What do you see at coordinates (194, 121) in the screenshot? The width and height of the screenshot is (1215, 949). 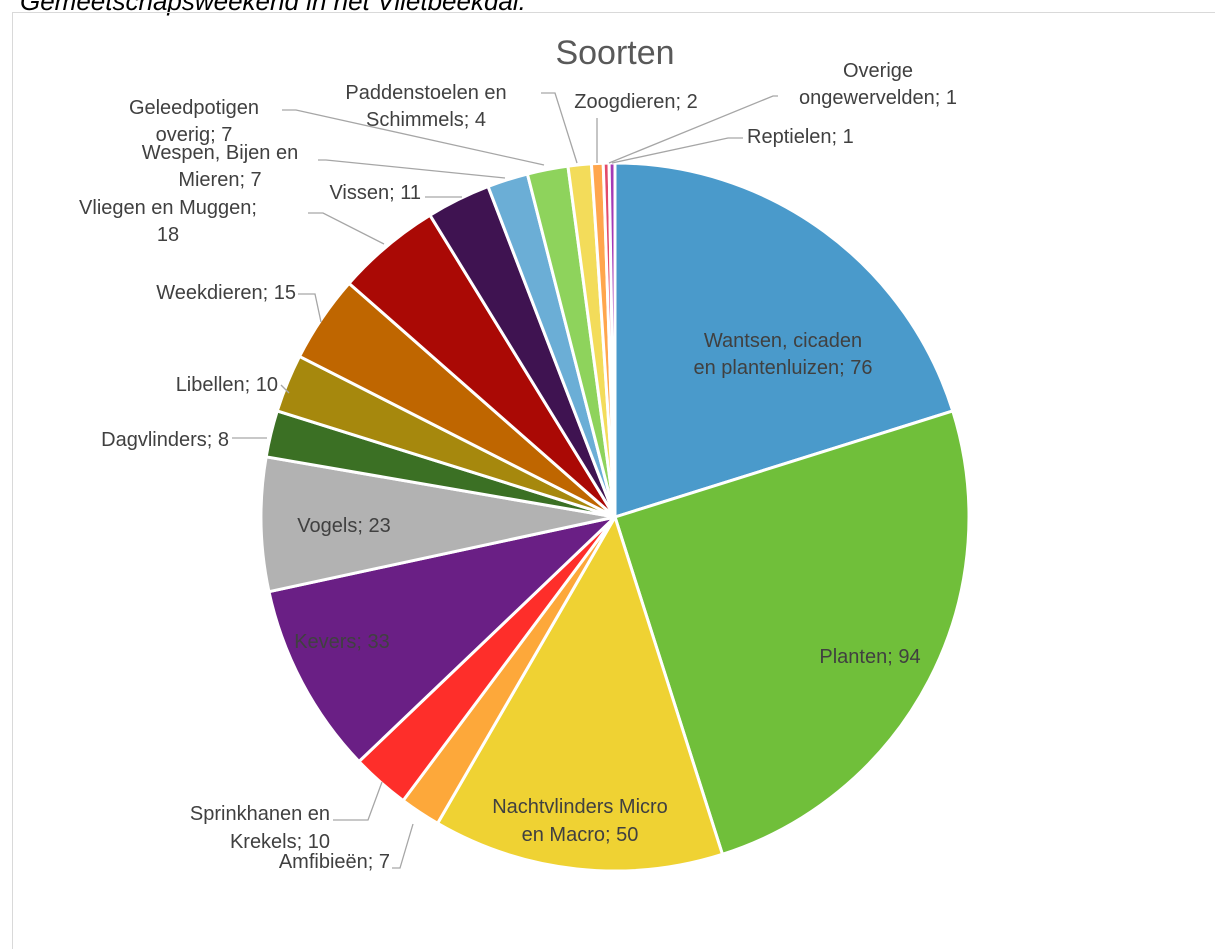 I see `slice-label: Geleedpotigen overig; 7` at bounding box center [194, 121].